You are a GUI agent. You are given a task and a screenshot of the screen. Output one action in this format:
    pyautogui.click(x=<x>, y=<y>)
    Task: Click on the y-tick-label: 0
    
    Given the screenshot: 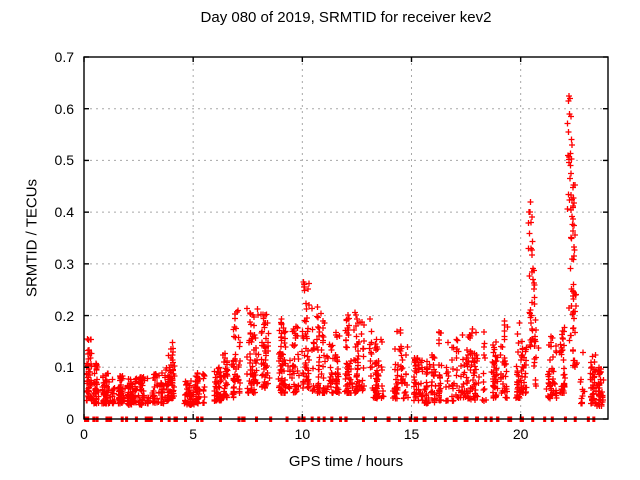 What is the action you would take?
    pyautogui.click(x=70, y=419)
    